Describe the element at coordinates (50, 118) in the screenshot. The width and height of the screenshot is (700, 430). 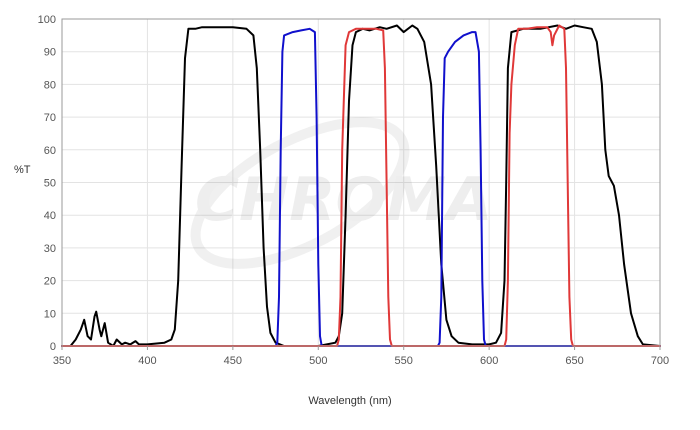
I see `y-tick-label: 70` at that location.